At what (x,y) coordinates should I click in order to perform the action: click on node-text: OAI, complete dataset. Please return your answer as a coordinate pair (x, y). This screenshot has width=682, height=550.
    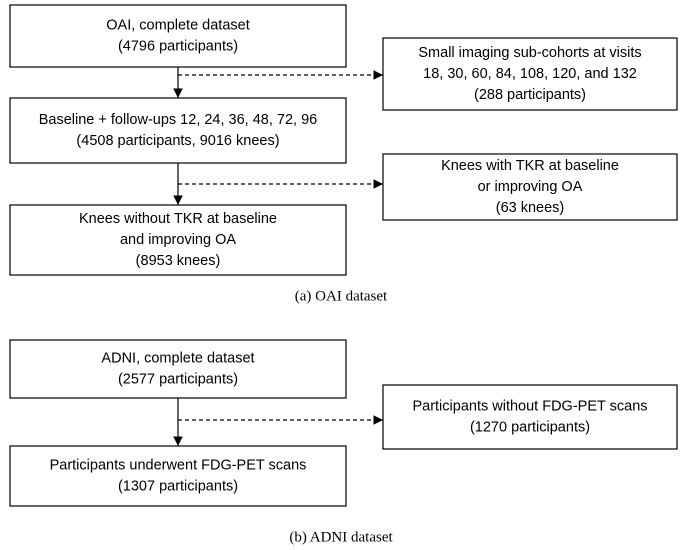
    Looking at the image, I should click on (177, 25).